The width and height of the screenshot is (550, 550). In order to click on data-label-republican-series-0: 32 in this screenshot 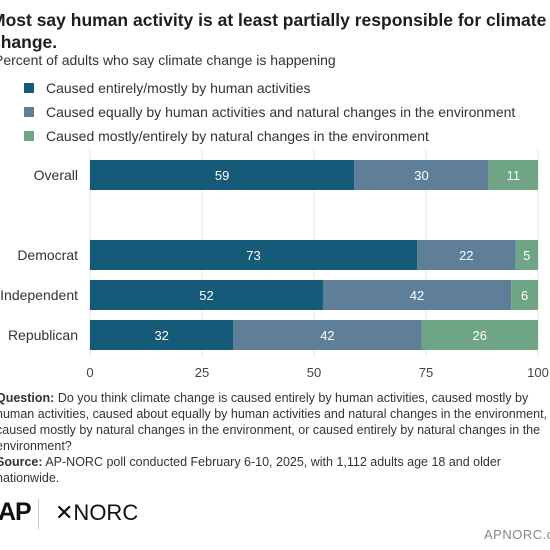, I will do `click(161, 335)`.